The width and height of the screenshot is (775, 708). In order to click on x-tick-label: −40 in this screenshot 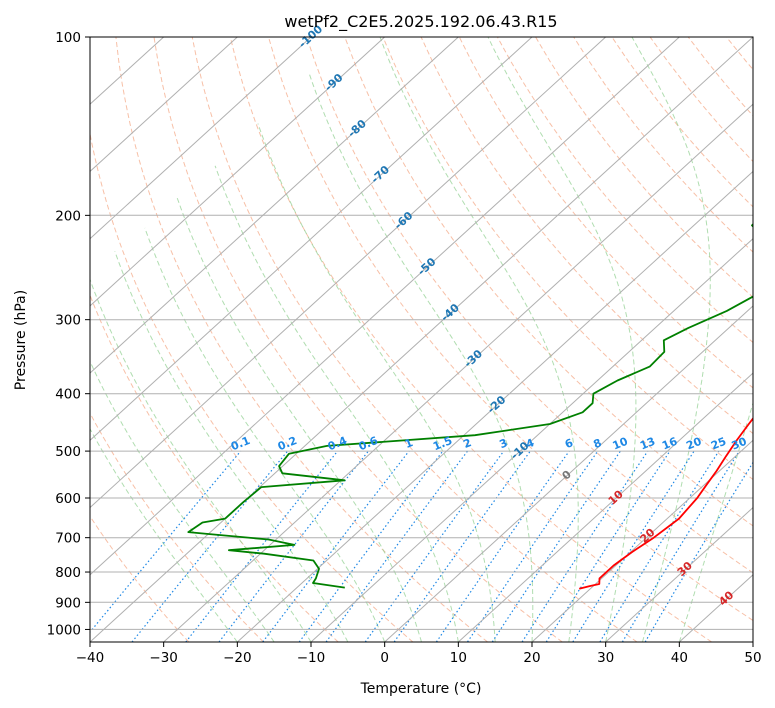, I will do `click(90, 658)`.